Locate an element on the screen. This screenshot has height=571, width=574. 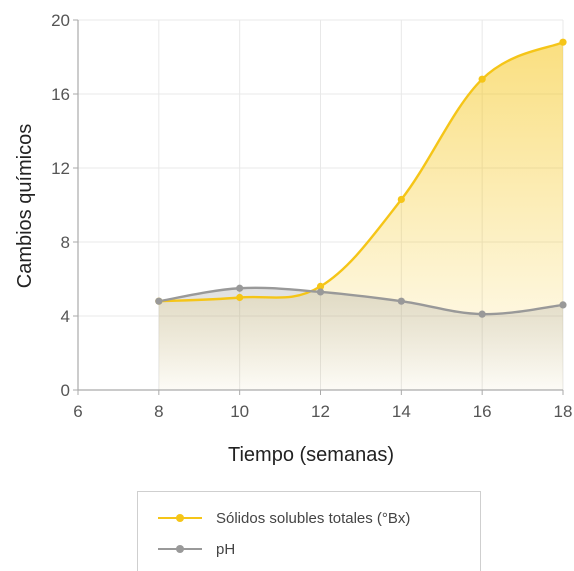
y-tick-label-12: 12 is located at coordinates (60, 168).